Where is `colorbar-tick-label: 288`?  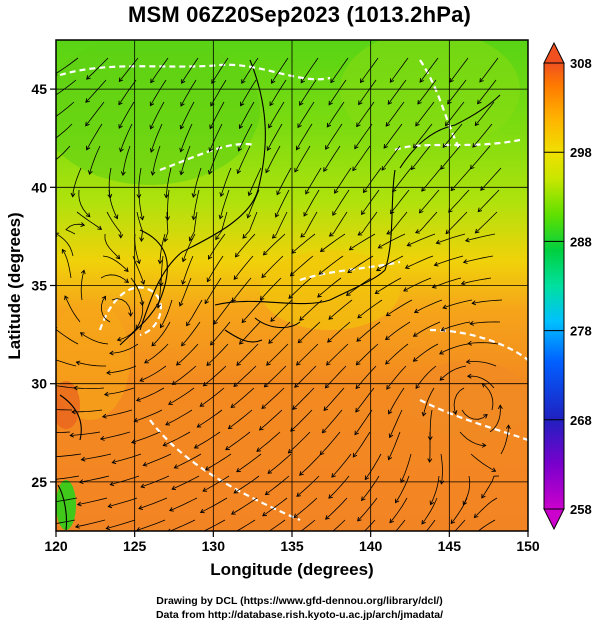 colorbar-tick-label: 288 is located at coordinates (581, 241).